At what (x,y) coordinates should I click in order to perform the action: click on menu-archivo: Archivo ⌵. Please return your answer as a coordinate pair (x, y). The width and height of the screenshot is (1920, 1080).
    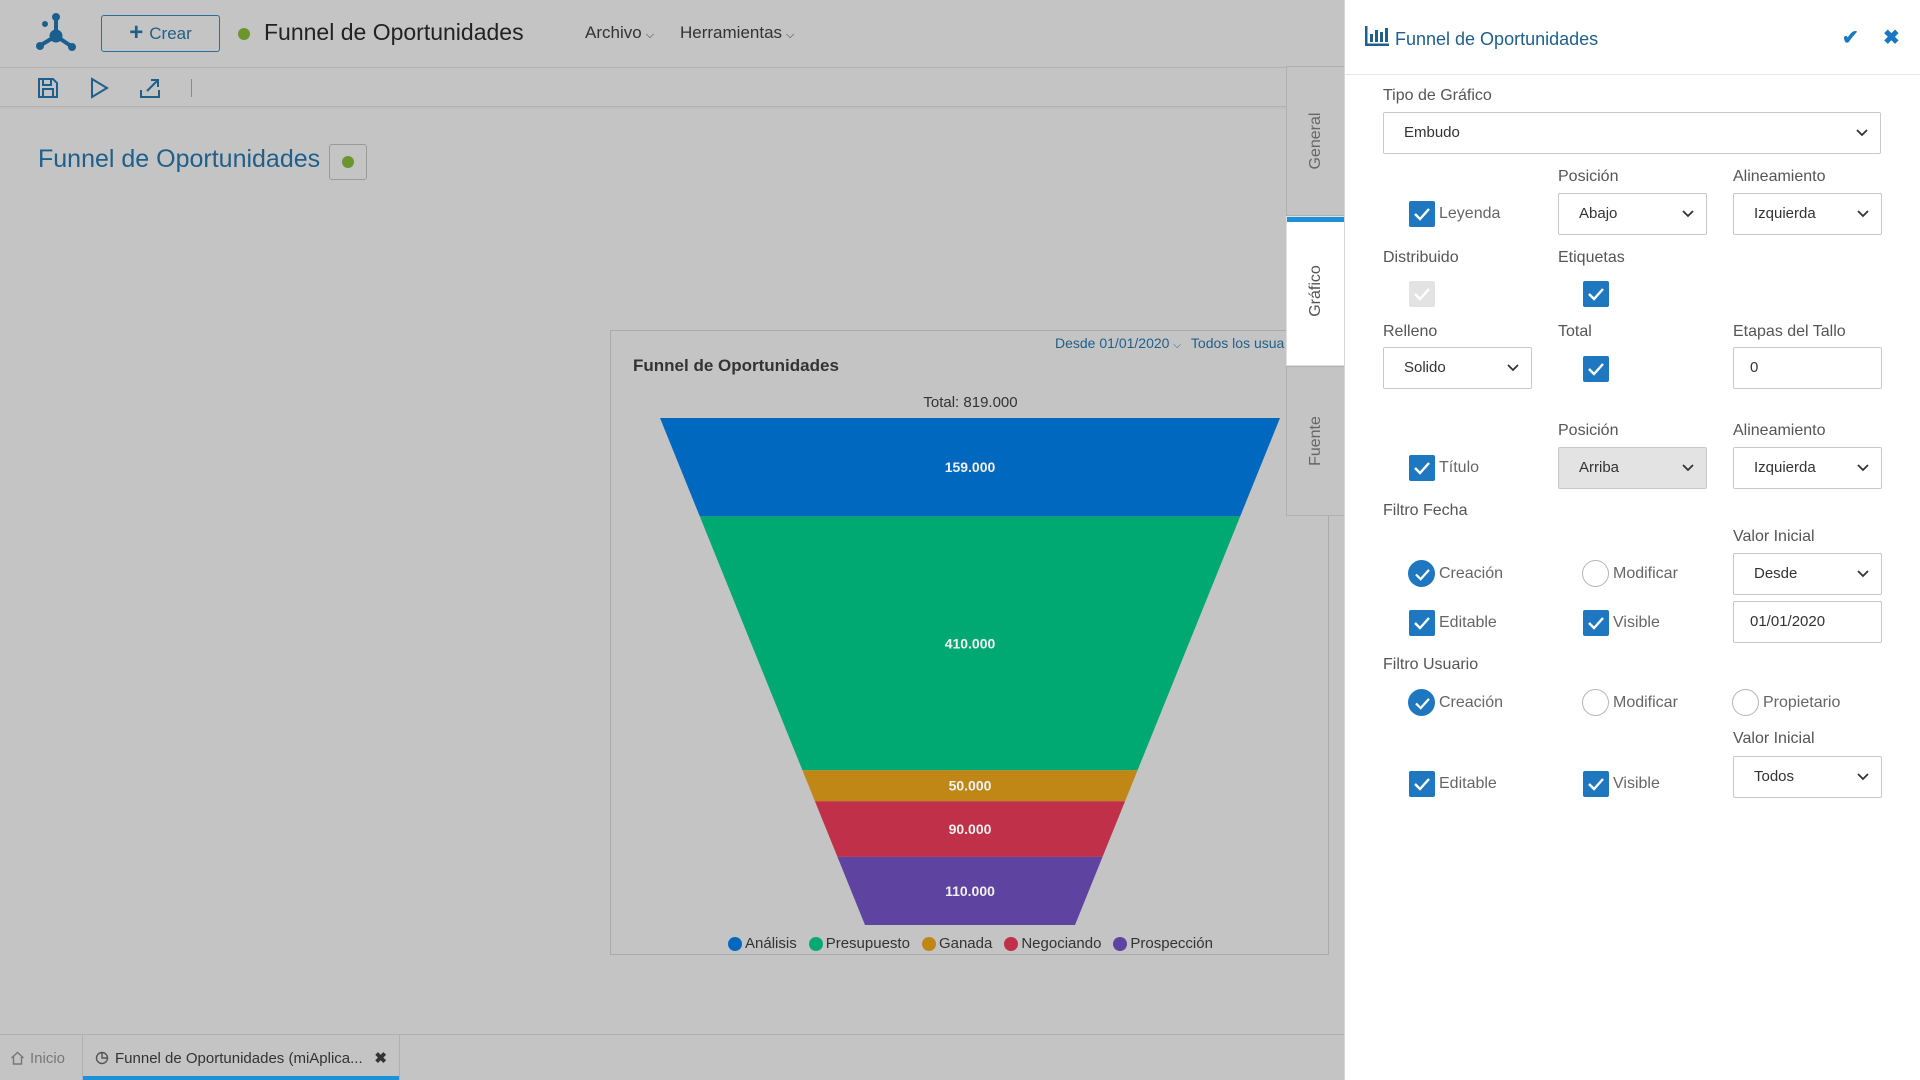
    Looking at the image, I should click on (619, 33).